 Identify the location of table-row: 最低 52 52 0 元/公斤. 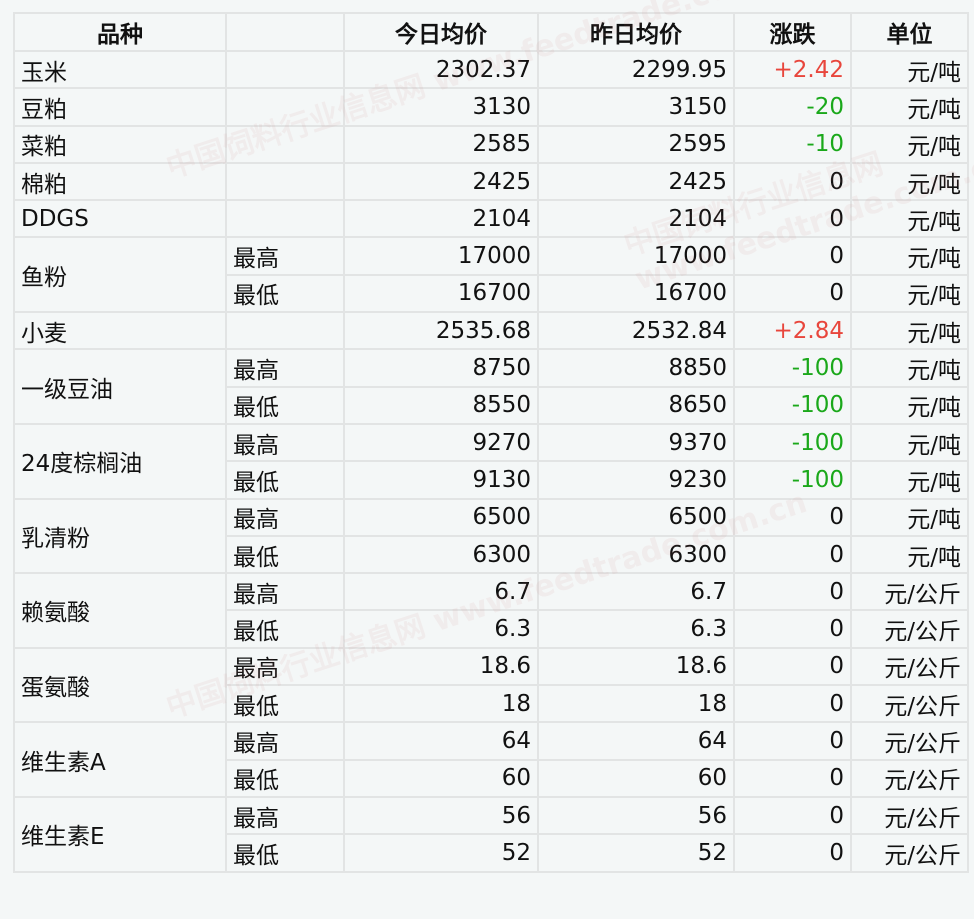
(491, 853).